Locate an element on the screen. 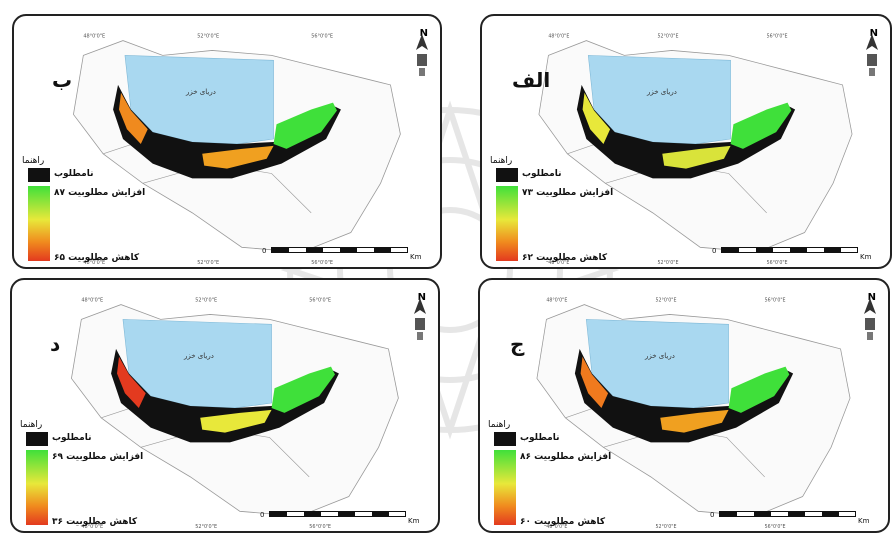 The width and height of the screenshot is (896, 540). panel-letter: ب is located at coordinates (62, 80).